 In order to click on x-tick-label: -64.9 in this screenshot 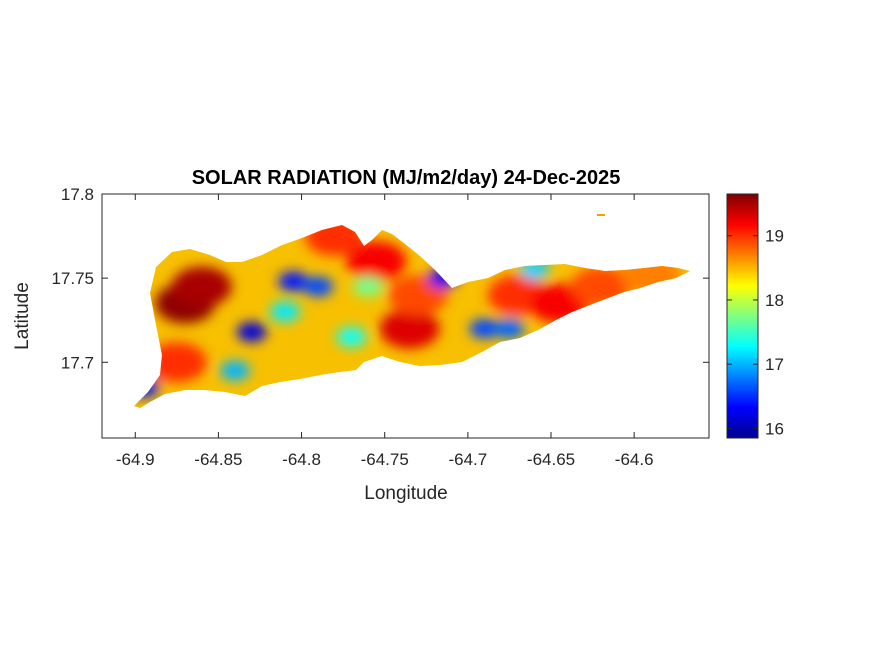, I will do `click(135, 459)`.